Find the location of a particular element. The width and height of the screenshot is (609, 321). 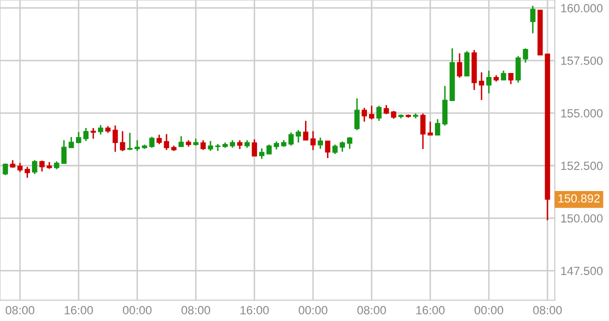

y-tick-label: 152.500 is located at coordinates (582, 166).